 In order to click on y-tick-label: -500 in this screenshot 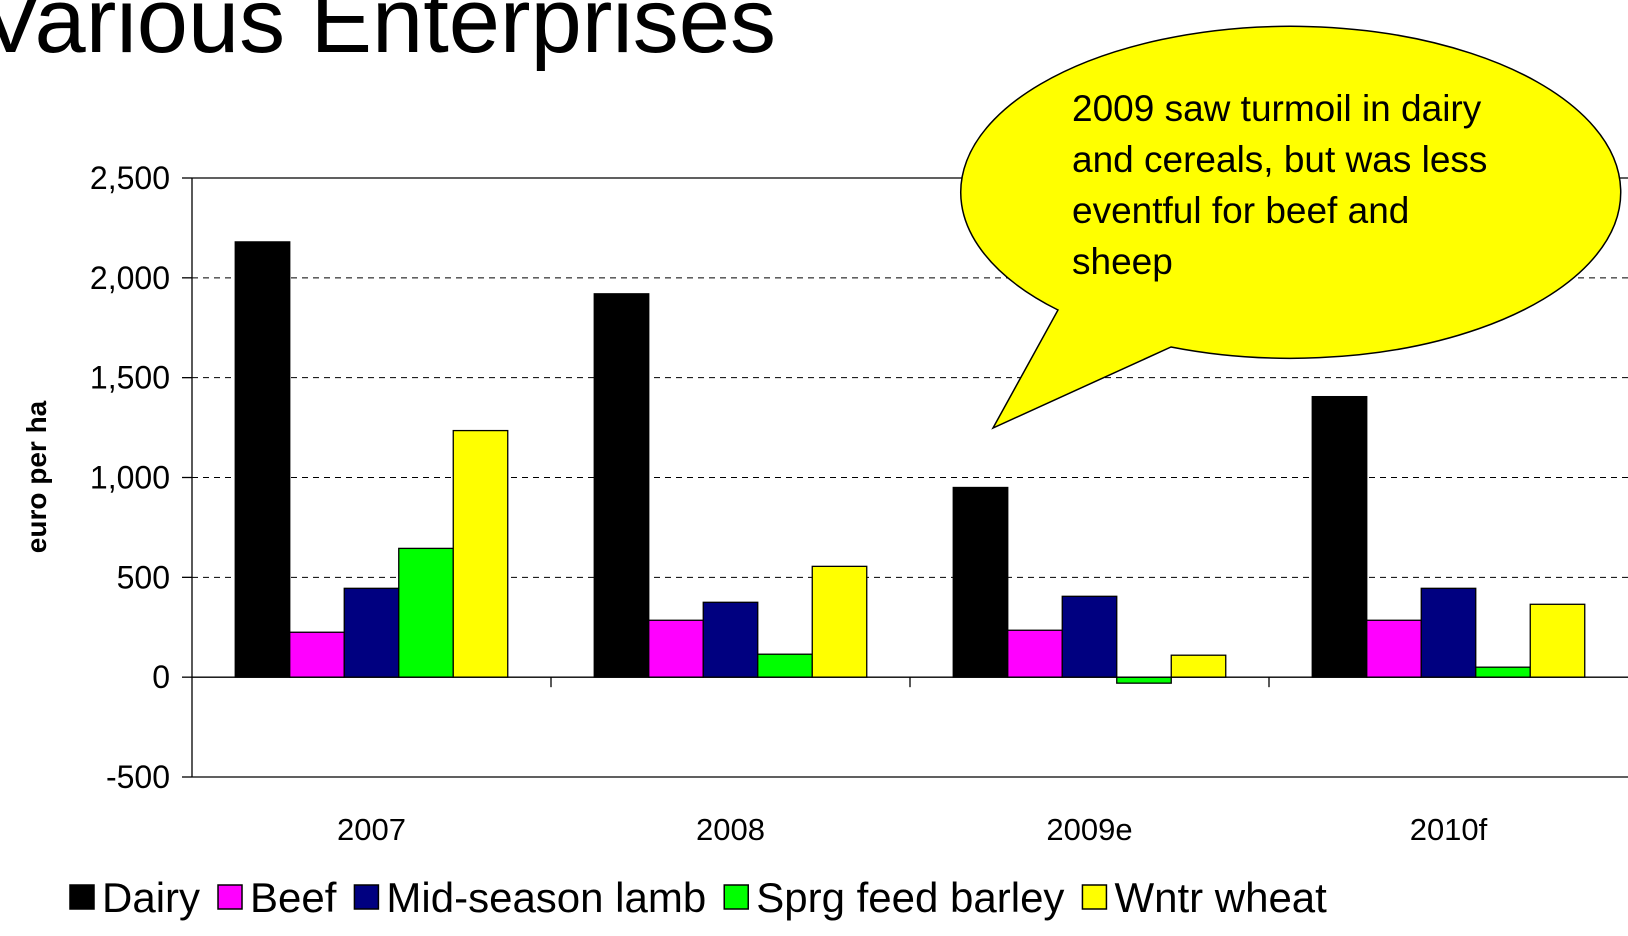, I will do `click(138, 777)`.